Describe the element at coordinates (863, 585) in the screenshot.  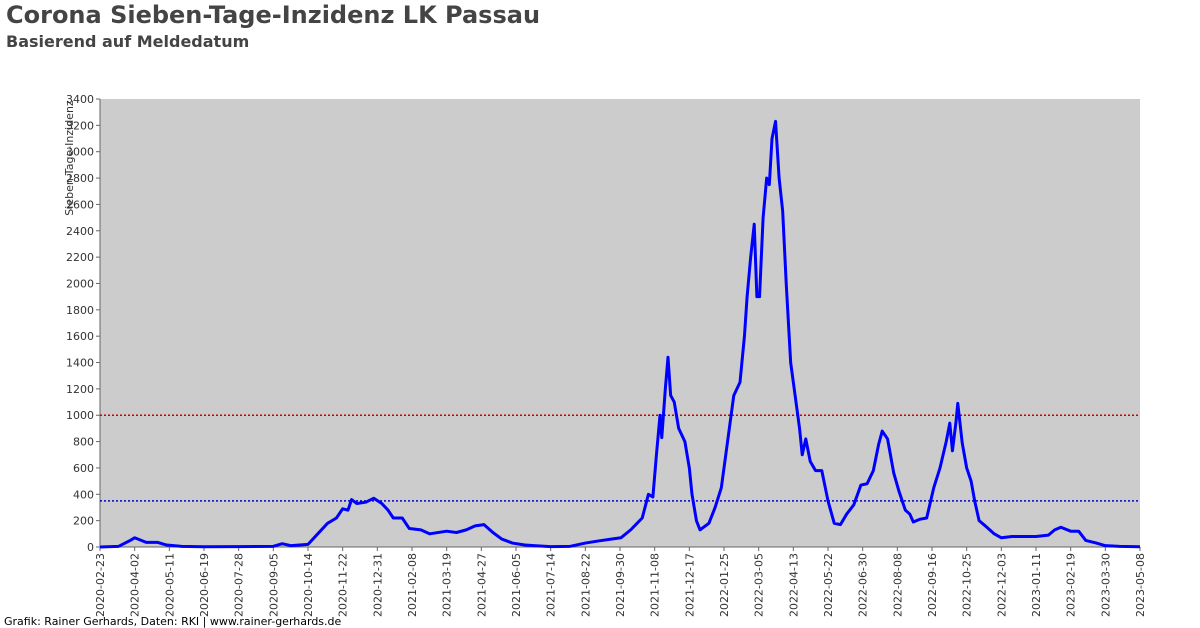
I see `x-tick-label: 2022-06-30` at that location.